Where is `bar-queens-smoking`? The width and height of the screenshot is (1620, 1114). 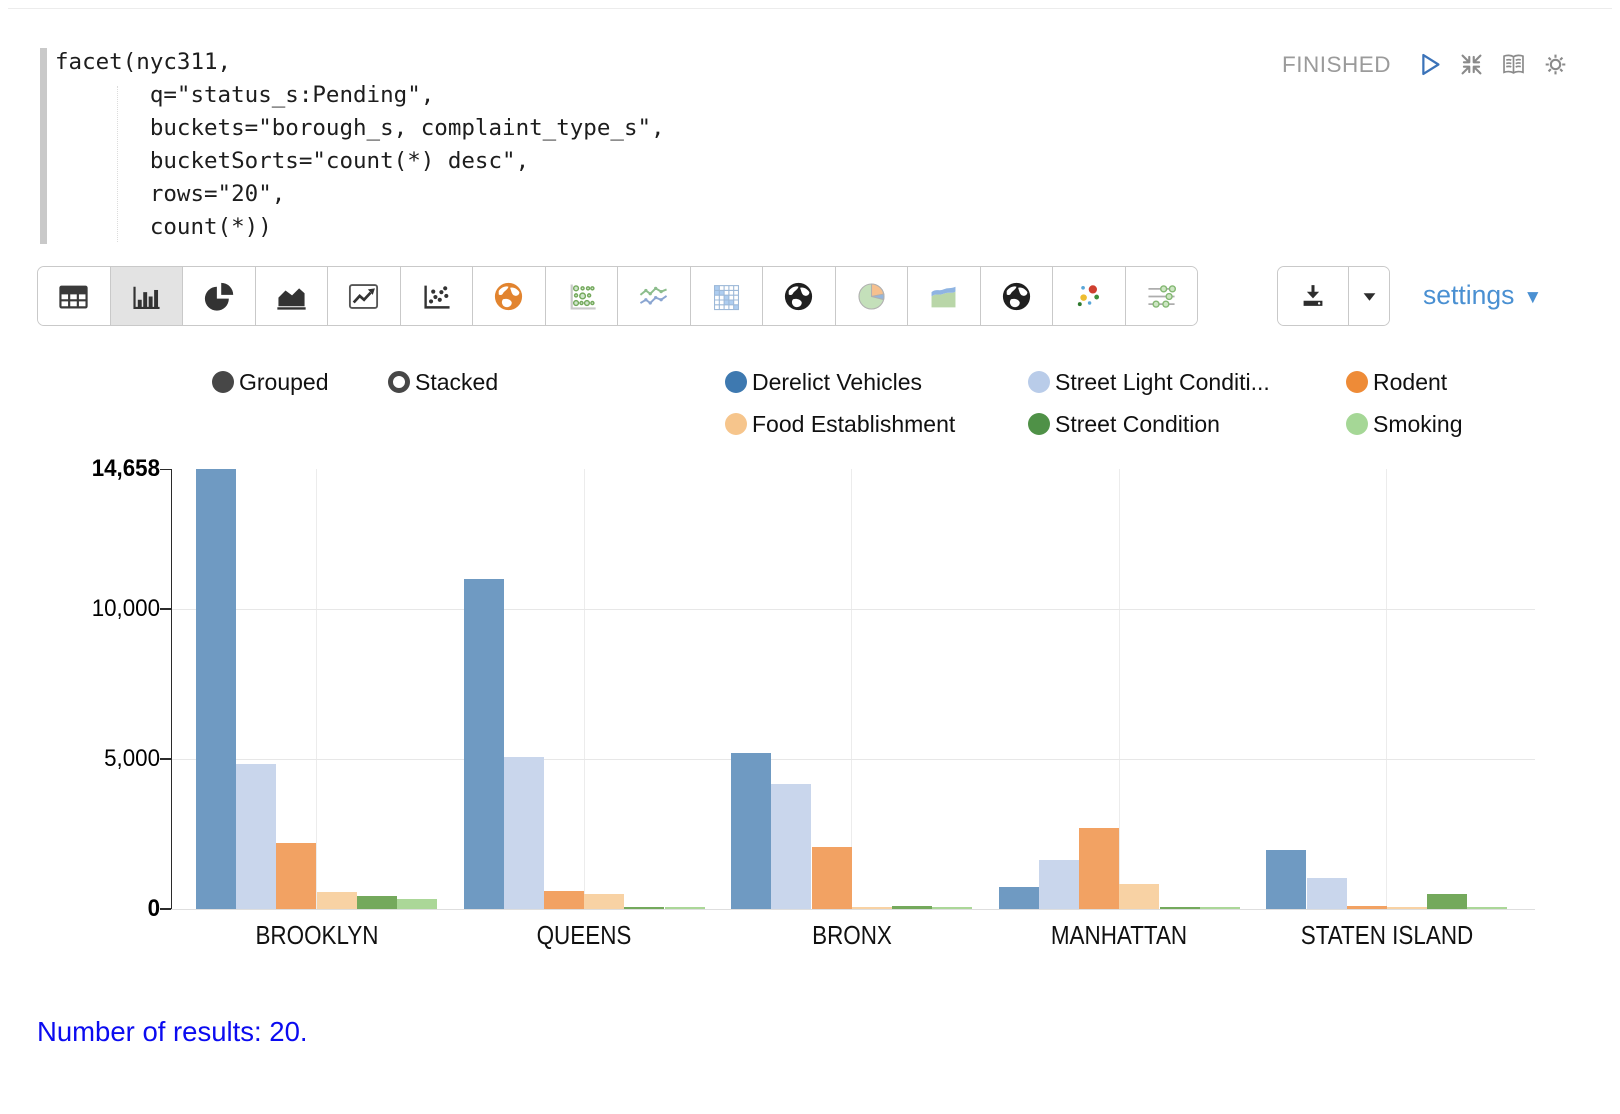 bar-queens-smoking is located at coordinates (684, 908).